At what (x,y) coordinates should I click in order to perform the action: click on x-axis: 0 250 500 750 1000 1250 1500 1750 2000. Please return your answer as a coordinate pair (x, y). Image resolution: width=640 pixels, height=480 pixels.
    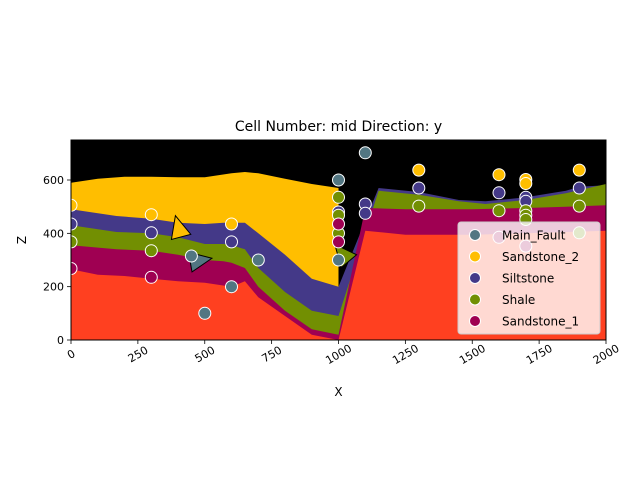
    Looking at the image, I should click on (343, 353).